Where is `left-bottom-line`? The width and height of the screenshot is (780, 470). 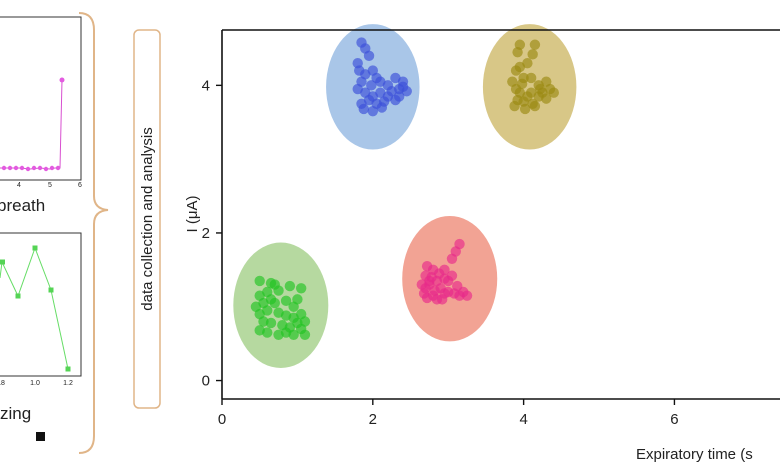 left-bottom-line is located at coordinates (34, 308).